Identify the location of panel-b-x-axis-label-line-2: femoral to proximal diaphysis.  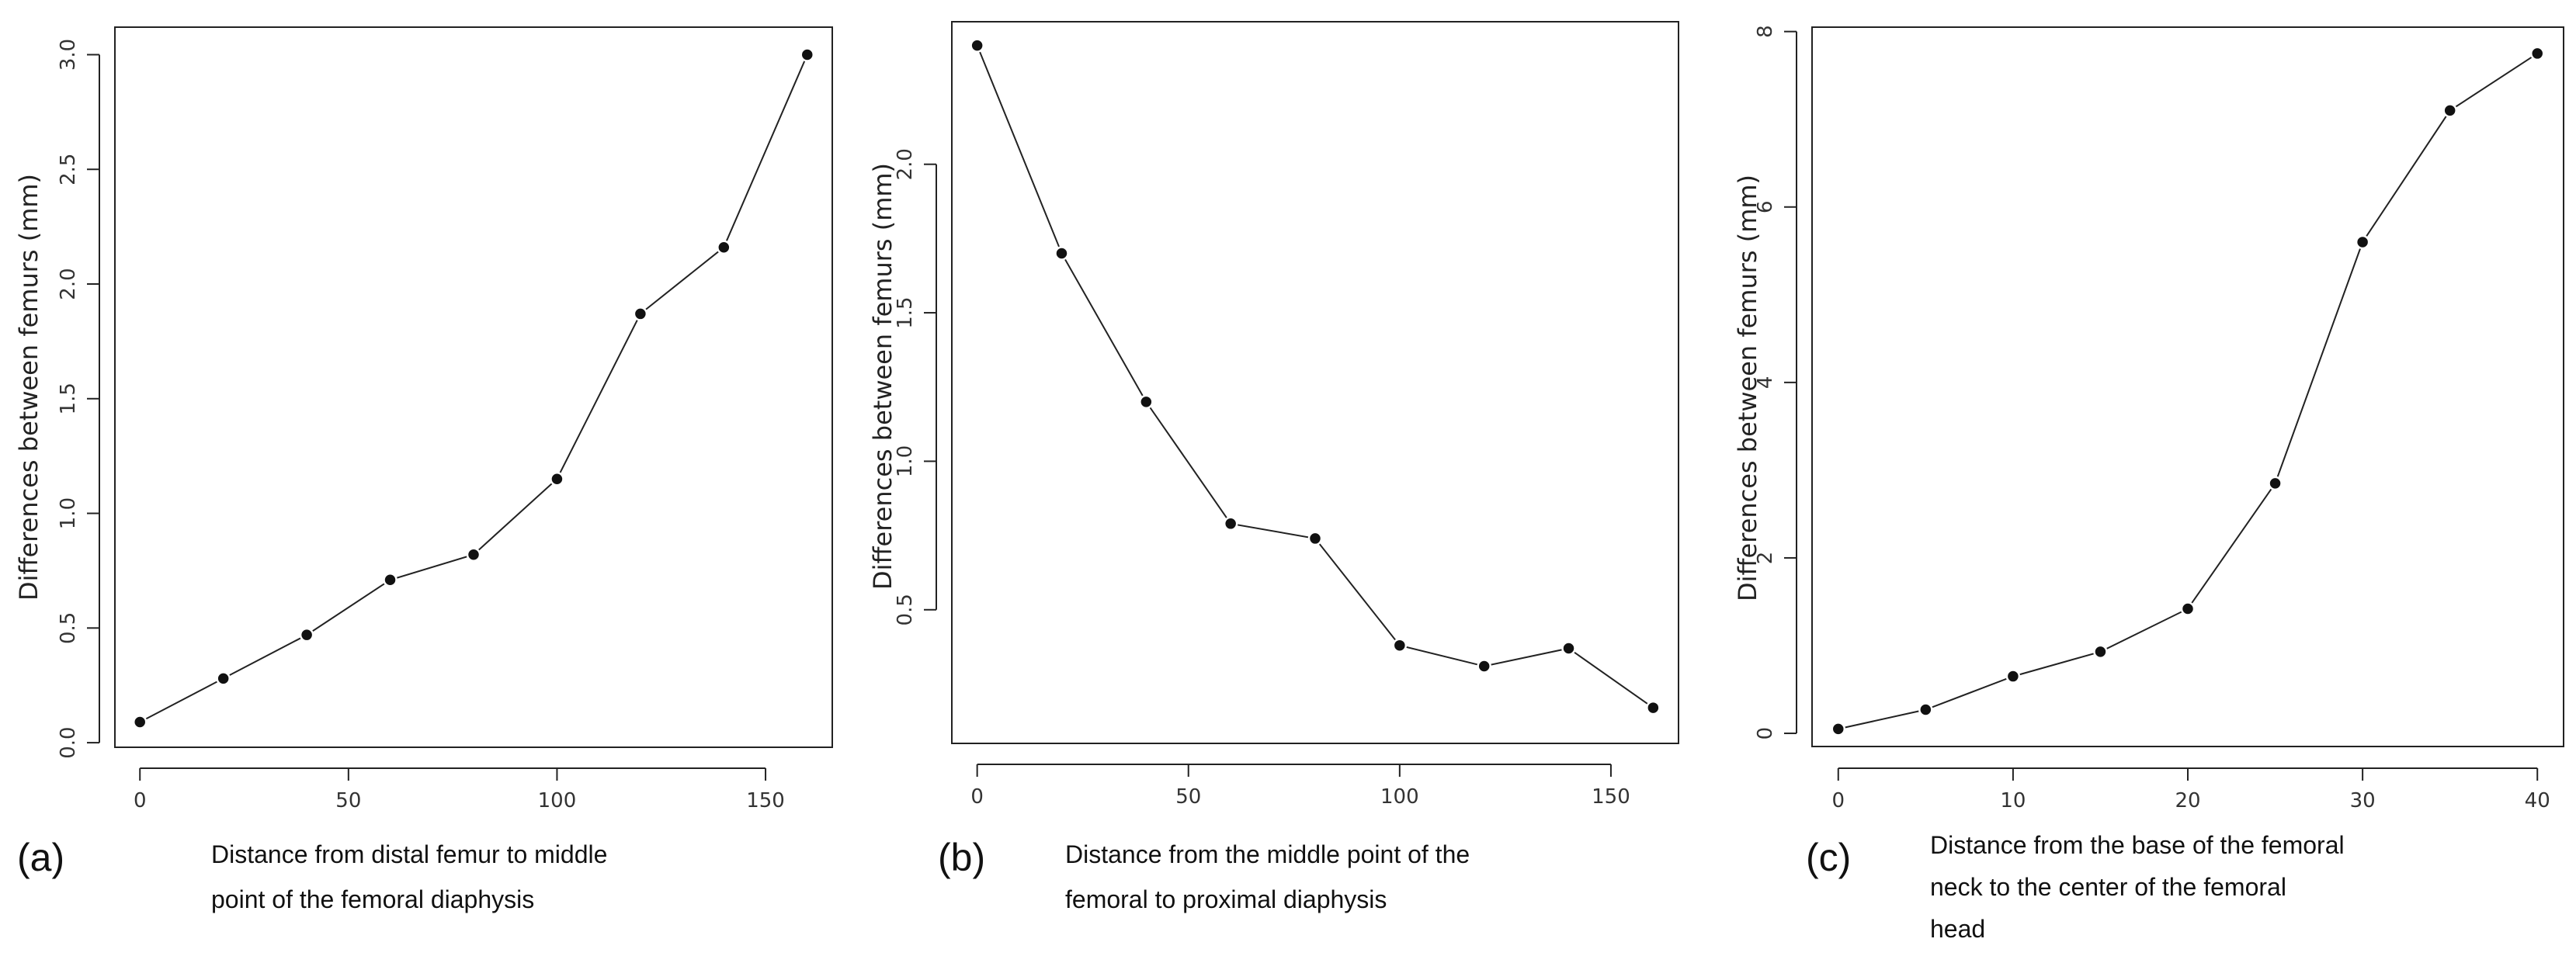
(1226, 899).